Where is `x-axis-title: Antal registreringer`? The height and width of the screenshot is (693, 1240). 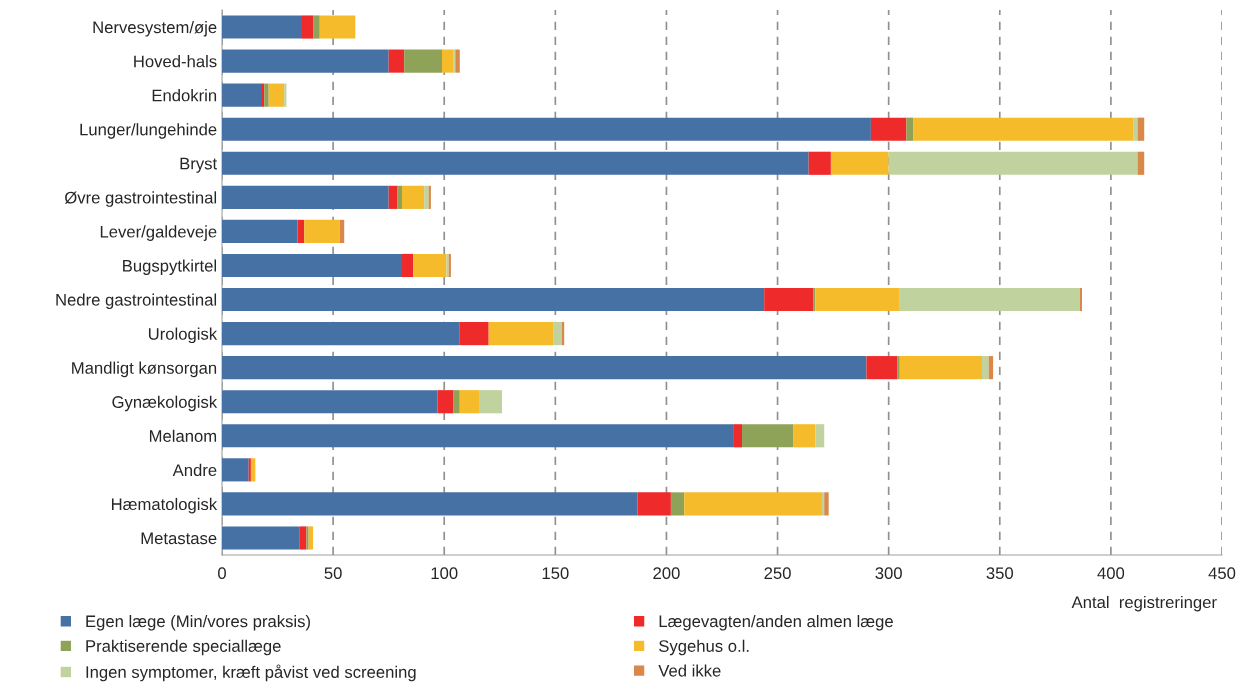 x-axis-title: Antal registreringer is located at coordinates (1144, 603).